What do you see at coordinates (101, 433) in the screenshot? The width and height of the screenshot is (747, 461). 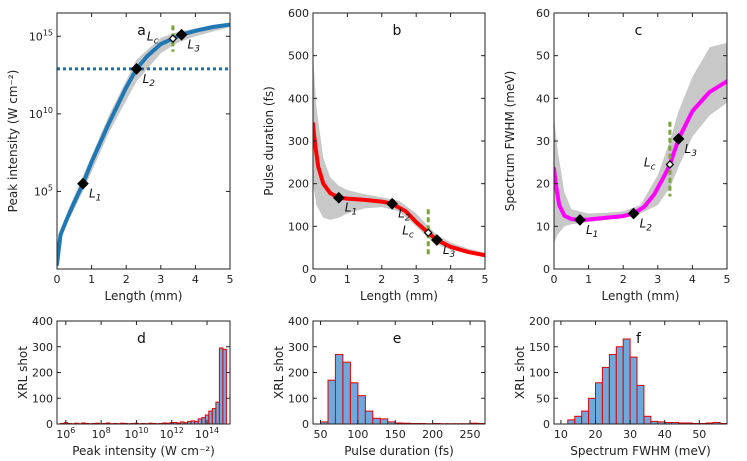 I see `x-tick-label-d: 10⁸` at bounding box center [101, 433].